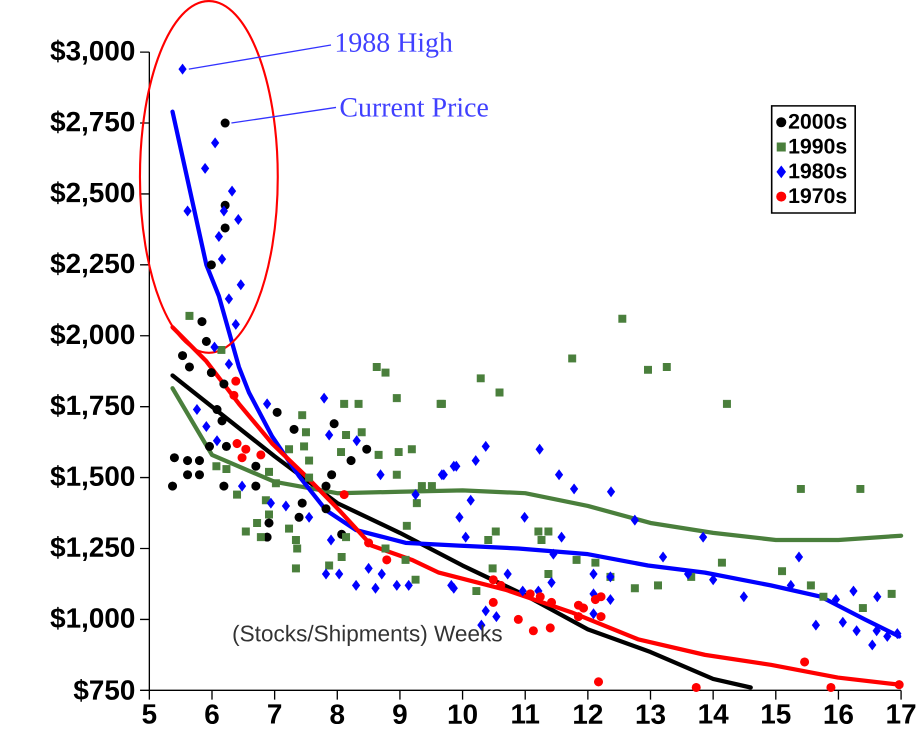 The width and height of the screenshot is (921, 748). Describe the element at coordinates (92, 407) in the screenshot. I see `y-tick-label: $1,750` at that location.